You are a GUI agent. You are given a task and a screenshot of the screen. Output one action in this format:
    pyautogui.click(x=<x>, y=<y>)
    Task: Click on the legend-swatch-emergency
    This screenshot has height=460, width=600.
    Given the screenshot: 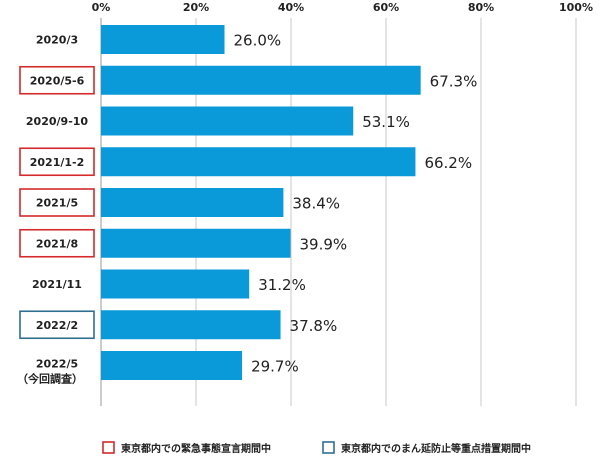 What is the action you would take?
    pyautogui.click(x=108, y=447)
    